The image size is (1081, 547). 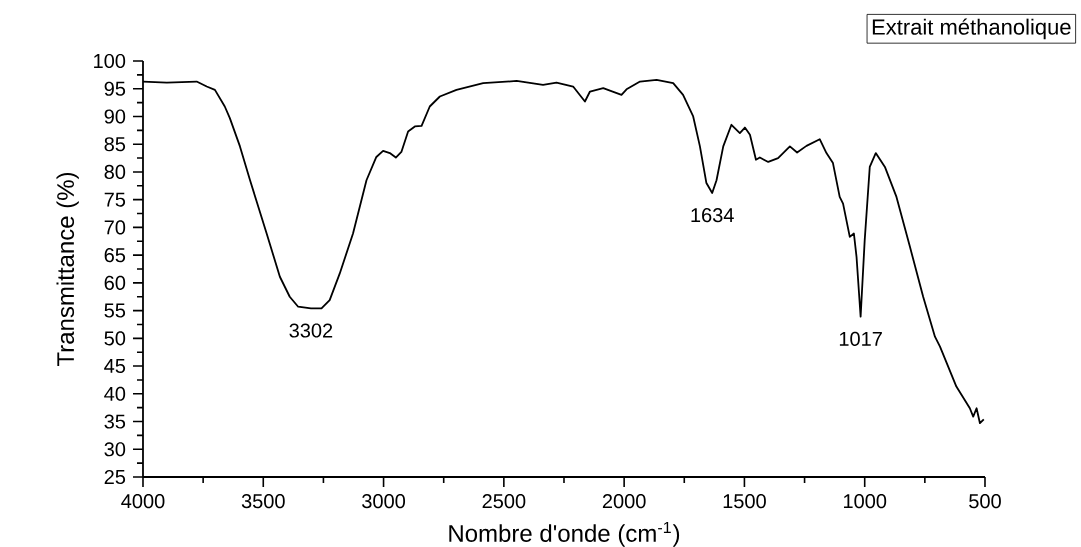 I want to click on y-tick-label: 75, so click(x=115, y=199).